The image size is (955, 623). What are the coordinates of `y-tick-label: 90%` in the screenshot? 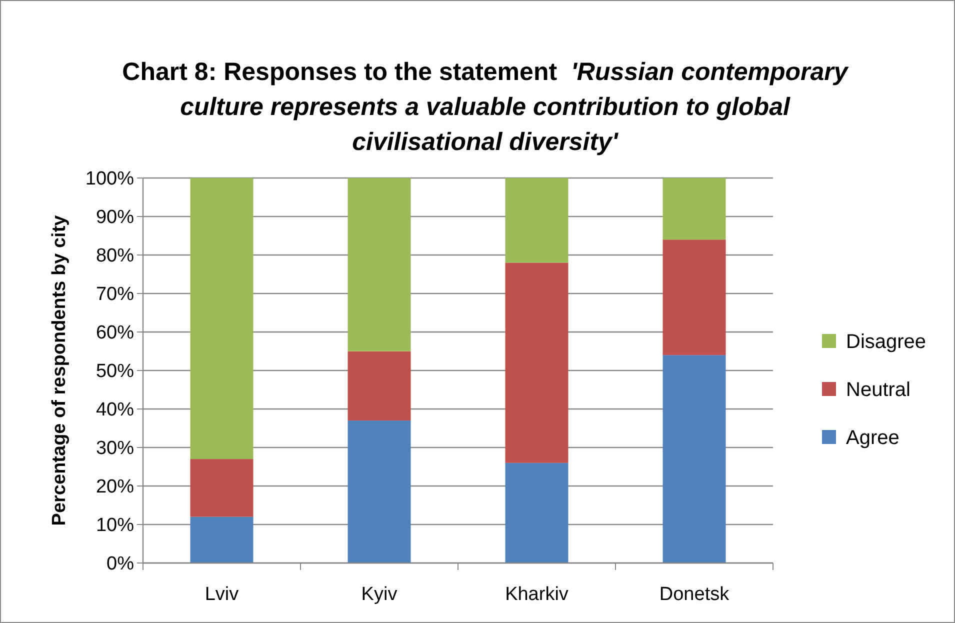 It's located at (115, 217).